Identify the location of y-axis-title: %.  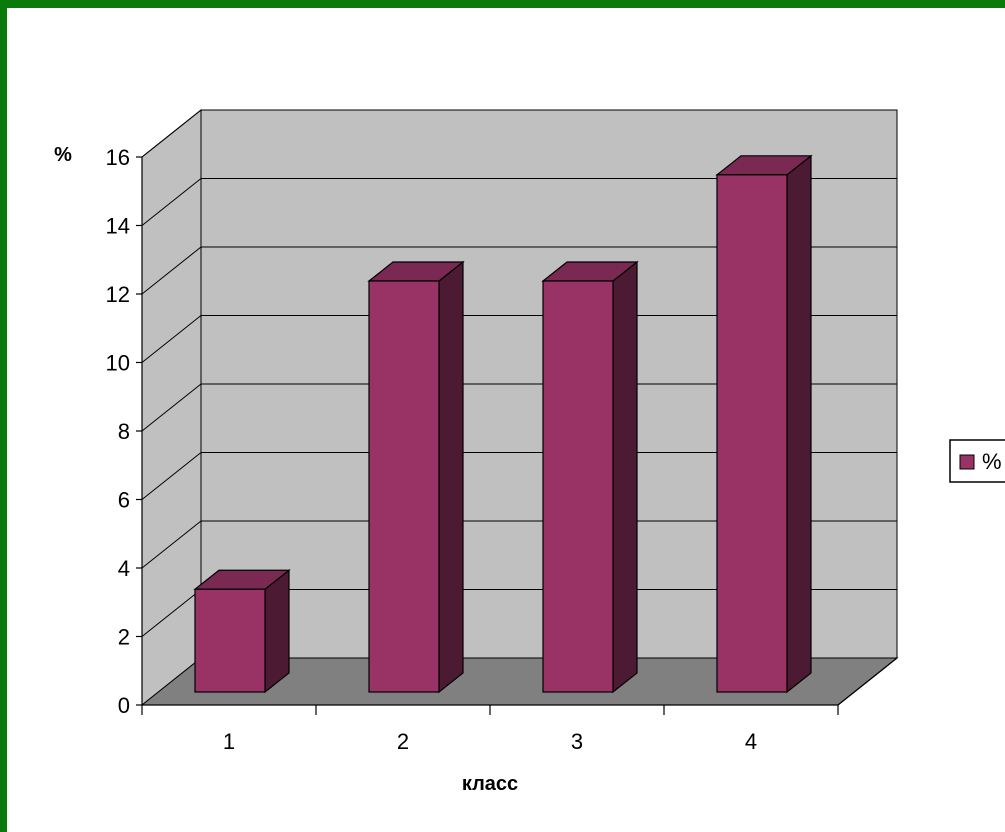
(63, 155).